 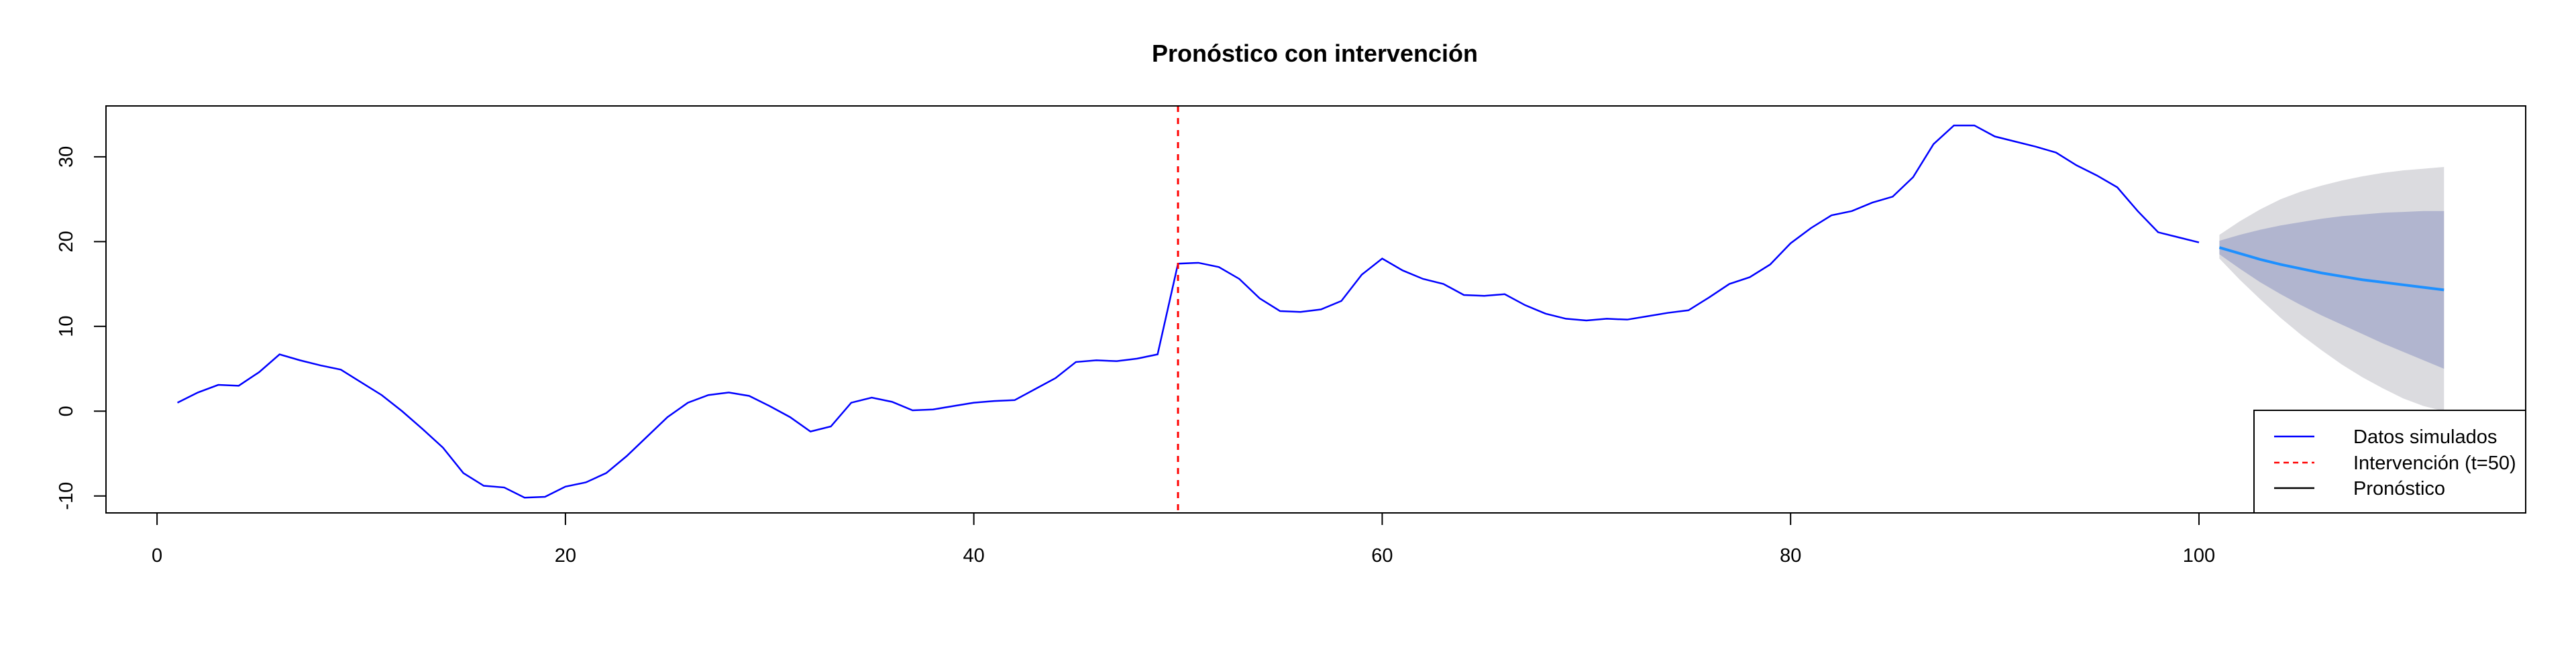 I want to click on y-tick-label: 10, so click(x=66, y=326).